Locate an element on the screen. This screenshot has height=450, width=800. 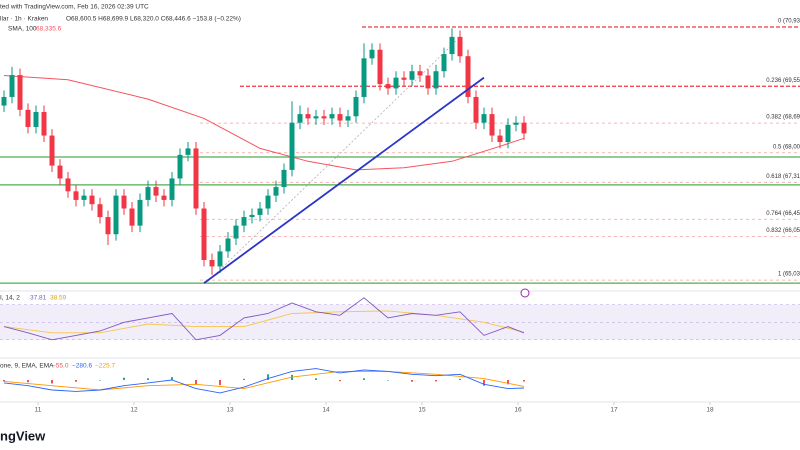
x-tick-label: 16 is located at coordinates (518, 410).